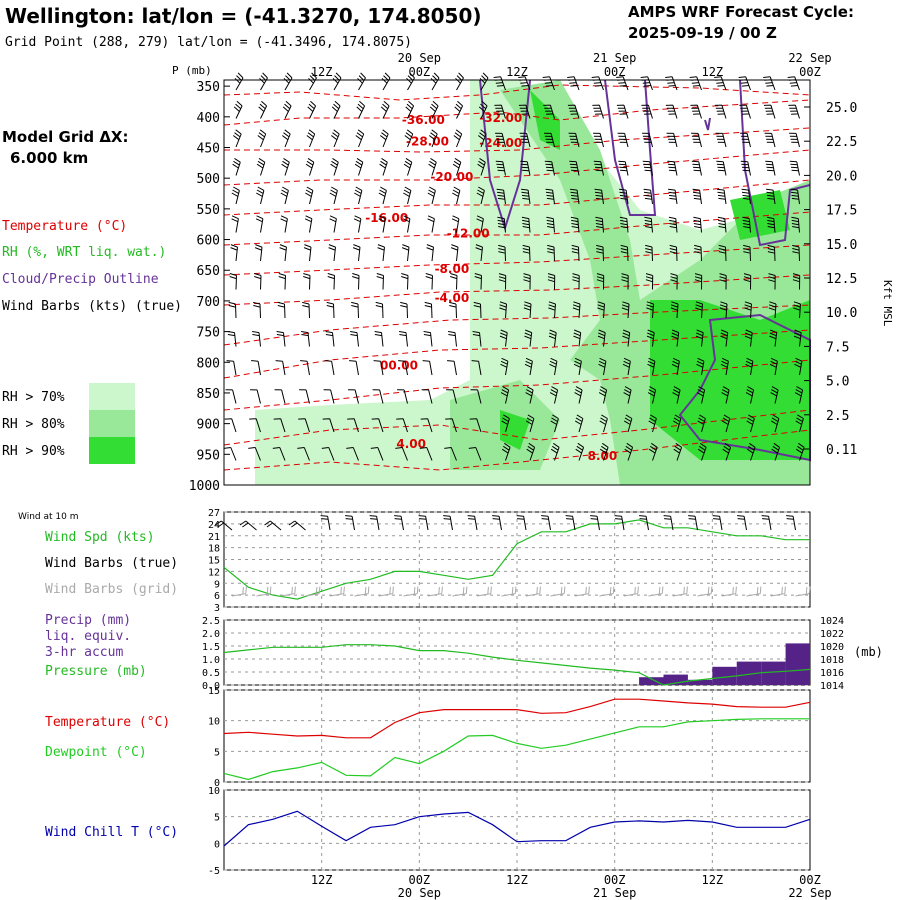 Image resolution: width=900 pixels, height=900 pixels. What do you see at coordinates (832, 673) in the screenshot?
I see `panel-y2-tick-label: 1016` at bounding box center [832, 673].